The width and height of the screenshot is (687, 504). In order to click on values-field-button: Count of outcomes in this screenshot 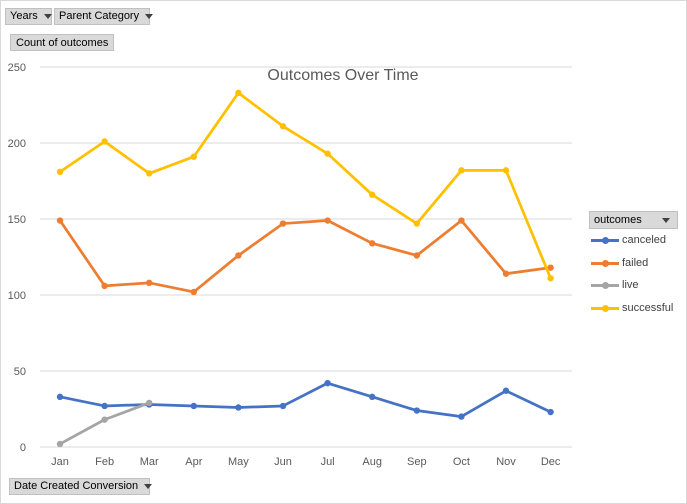, I will do `click(62, 42)`.